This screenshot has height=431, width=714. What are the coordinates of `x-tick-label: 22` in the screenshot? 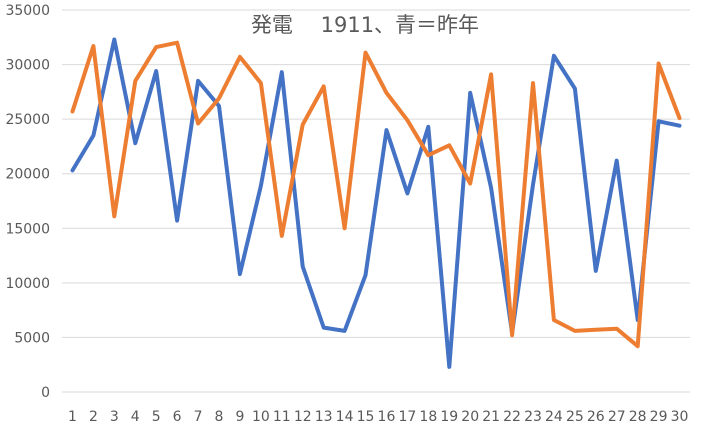 It's located at (512, 417).